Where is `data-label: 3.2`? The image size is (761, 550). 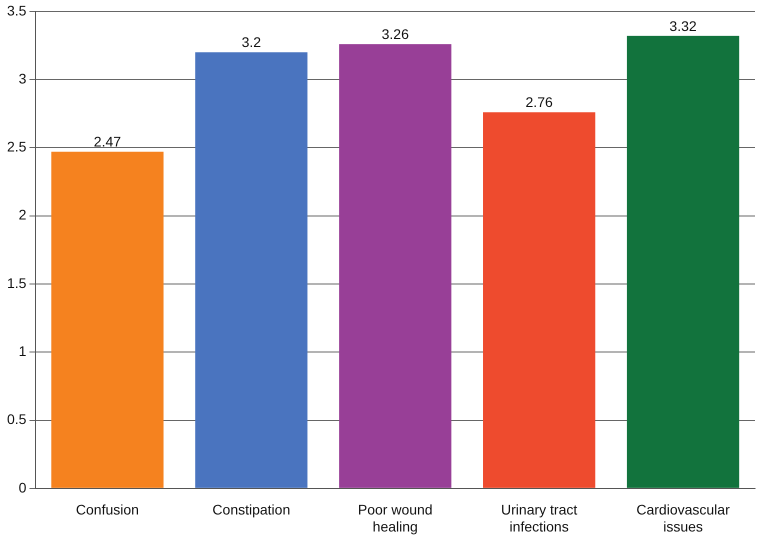
data-label: 3.2 is located at coordinates (252, 42).